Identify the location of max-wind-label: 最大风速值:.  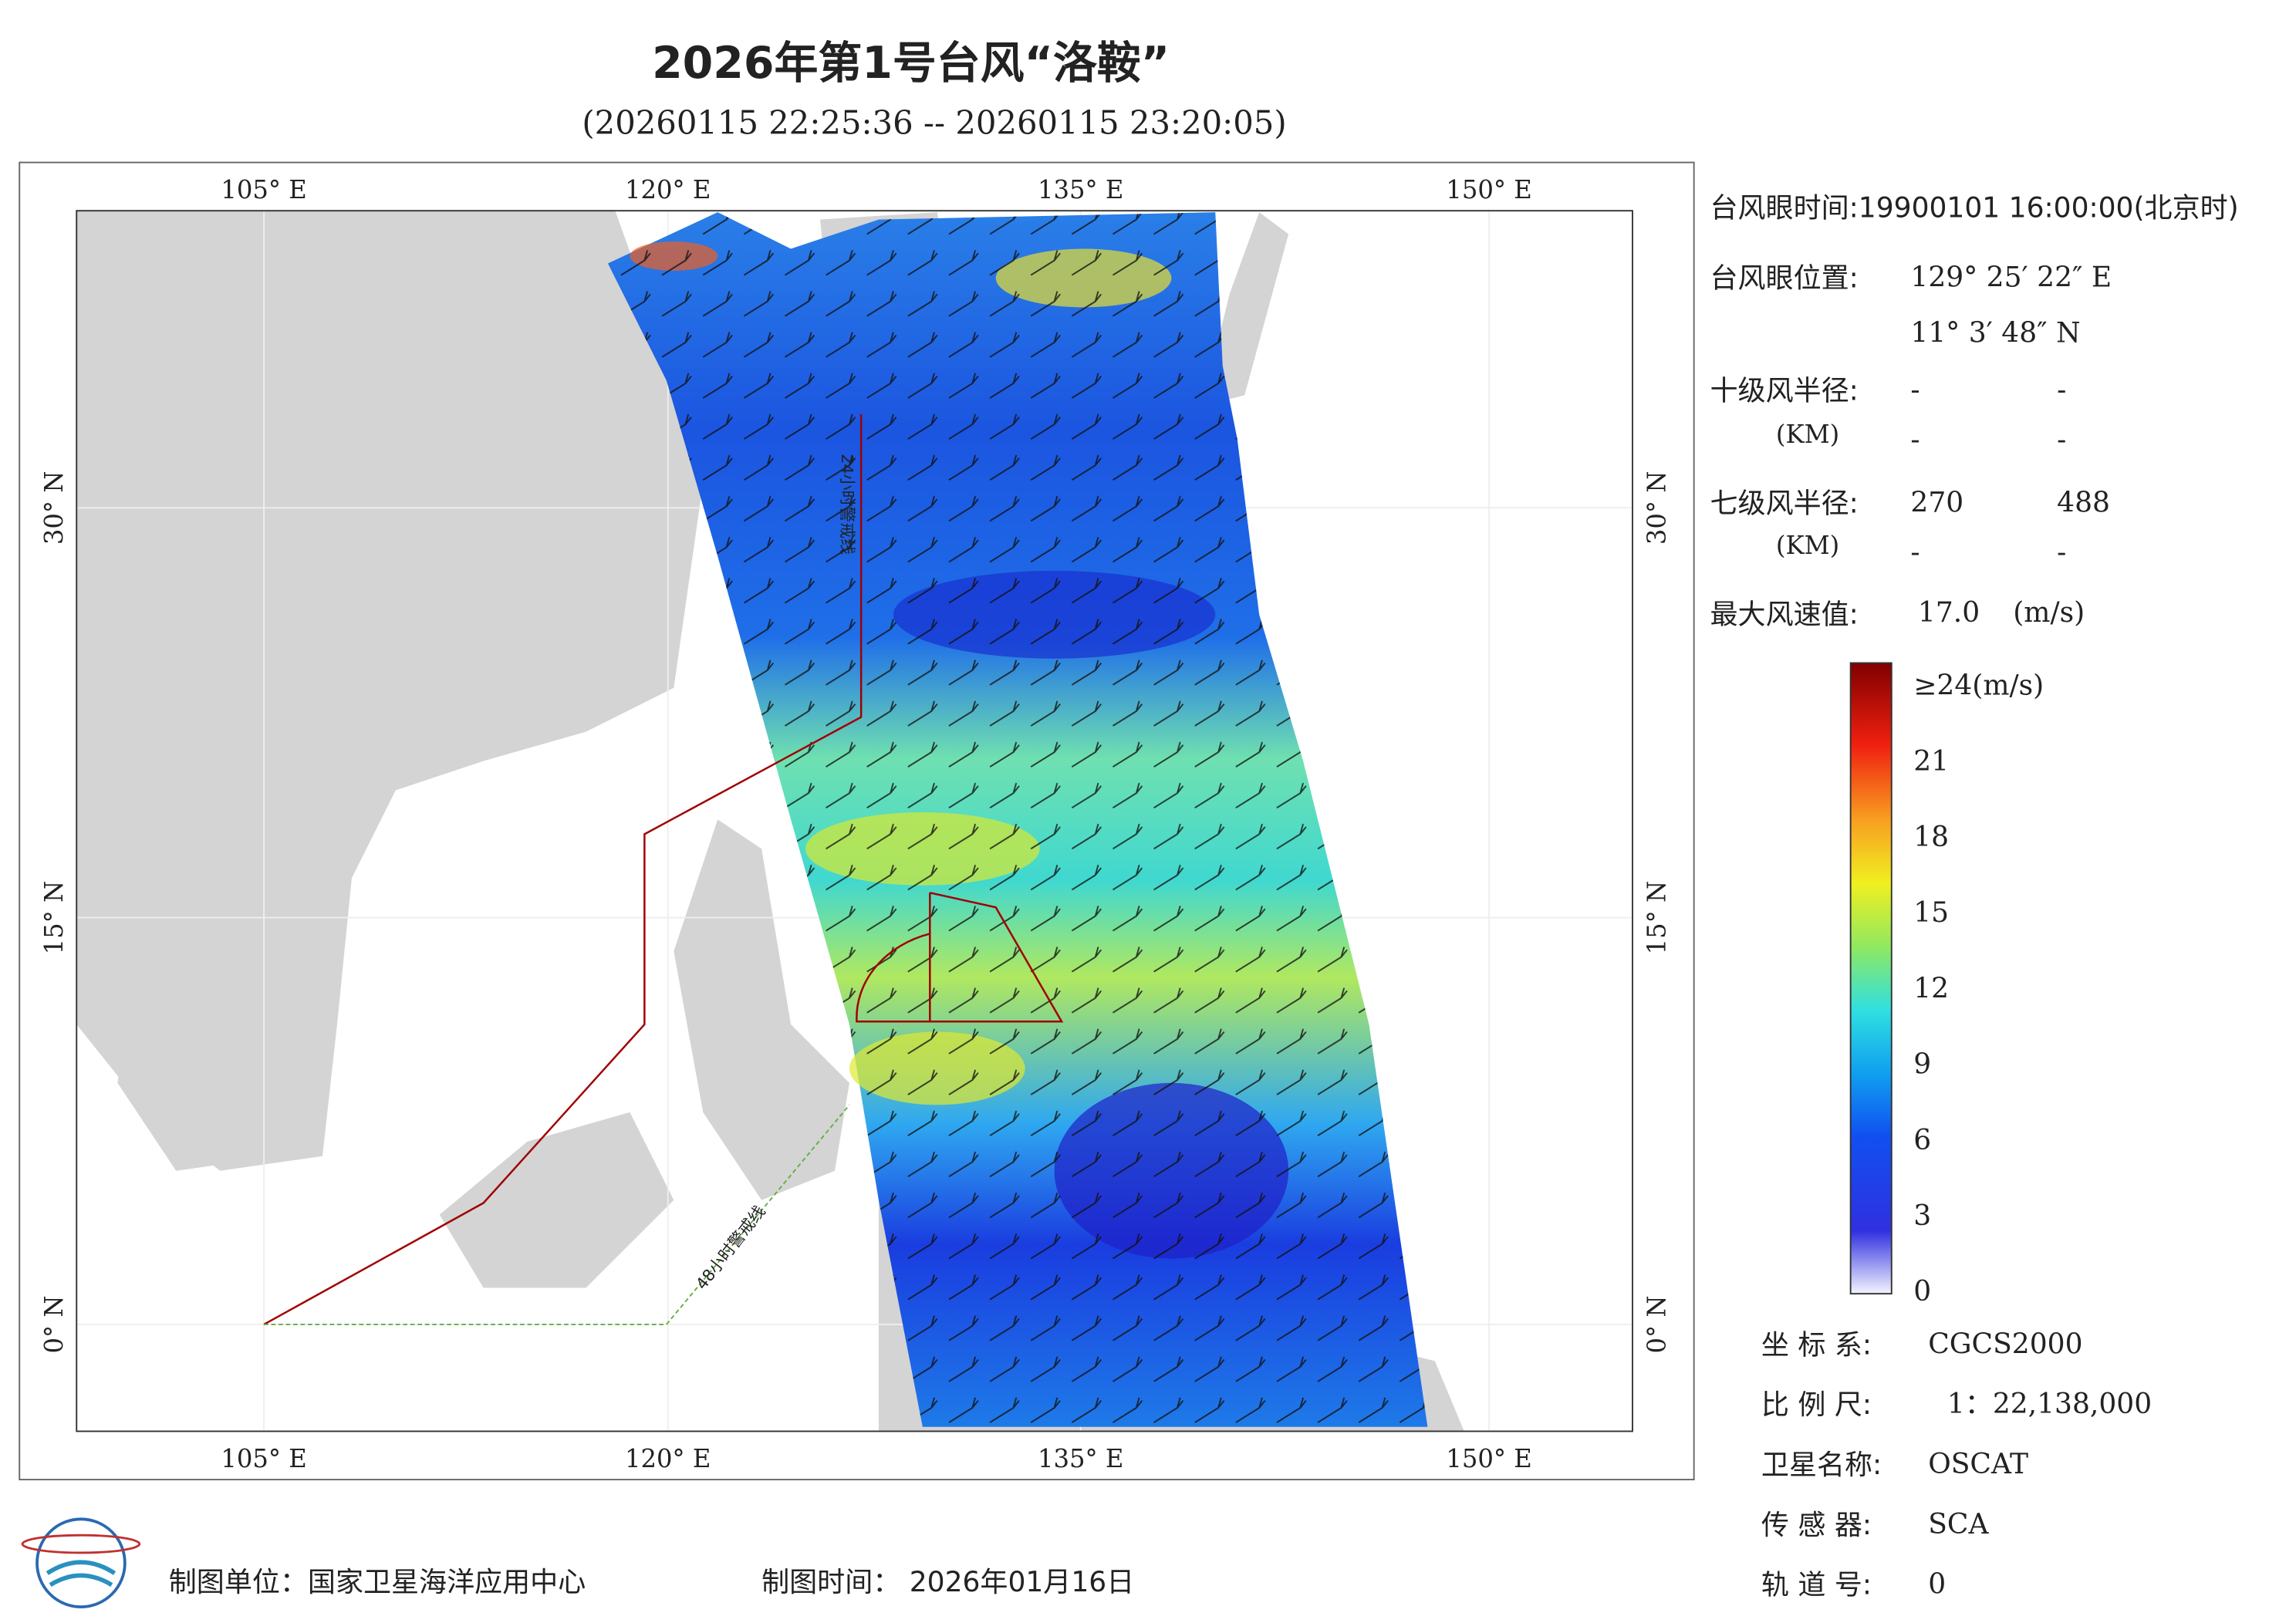
(1784, 615).